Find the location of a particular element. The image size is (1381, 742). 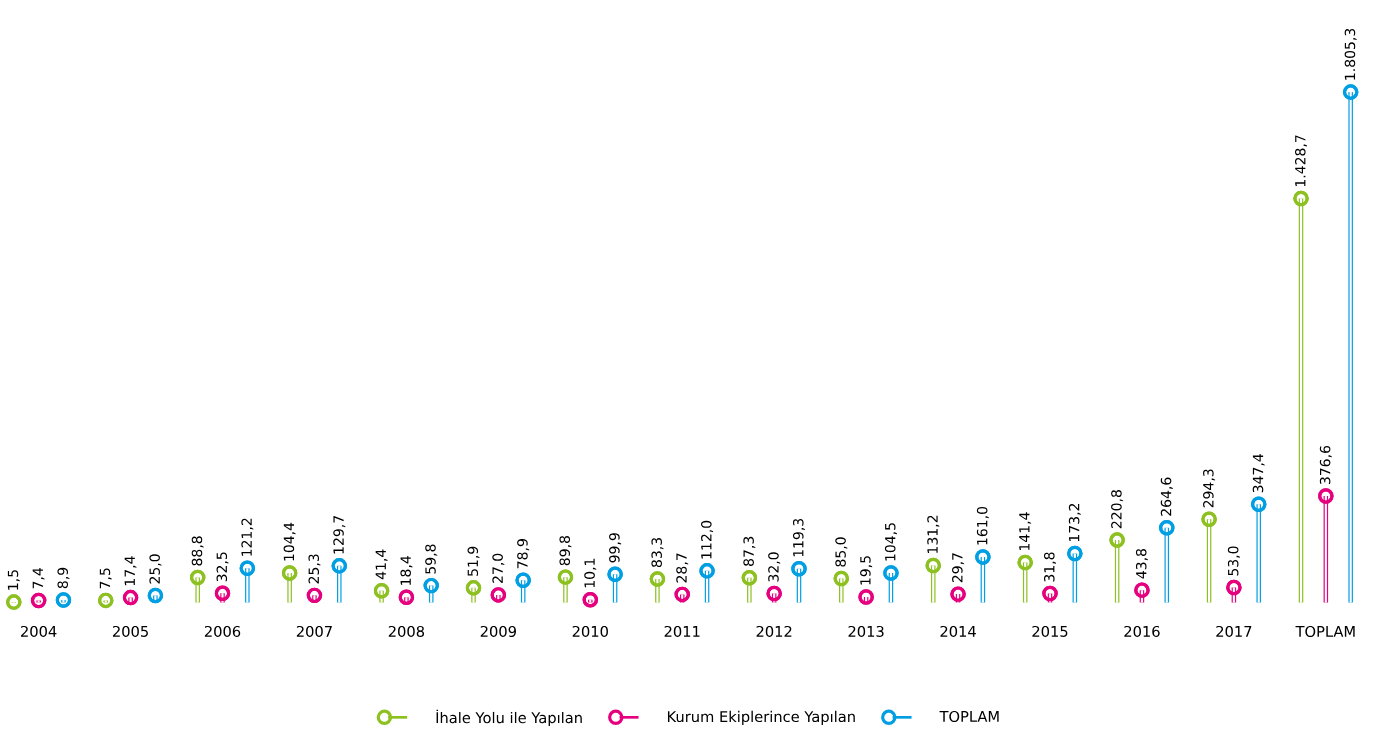

data-label: 141,4 is located at coordinates (1025, 531).